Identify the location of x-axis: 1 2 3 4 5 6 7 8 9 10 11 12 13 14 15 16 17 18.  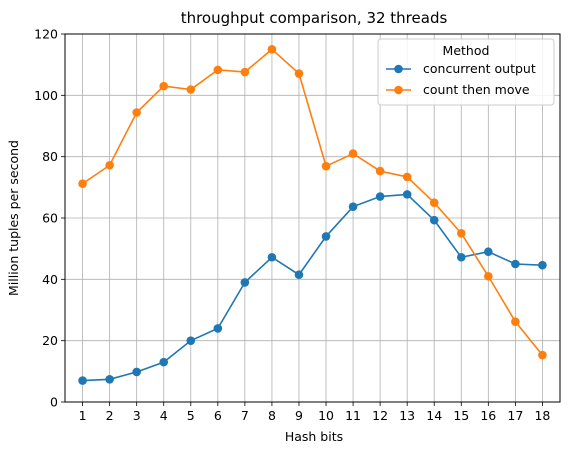
(314, 412).